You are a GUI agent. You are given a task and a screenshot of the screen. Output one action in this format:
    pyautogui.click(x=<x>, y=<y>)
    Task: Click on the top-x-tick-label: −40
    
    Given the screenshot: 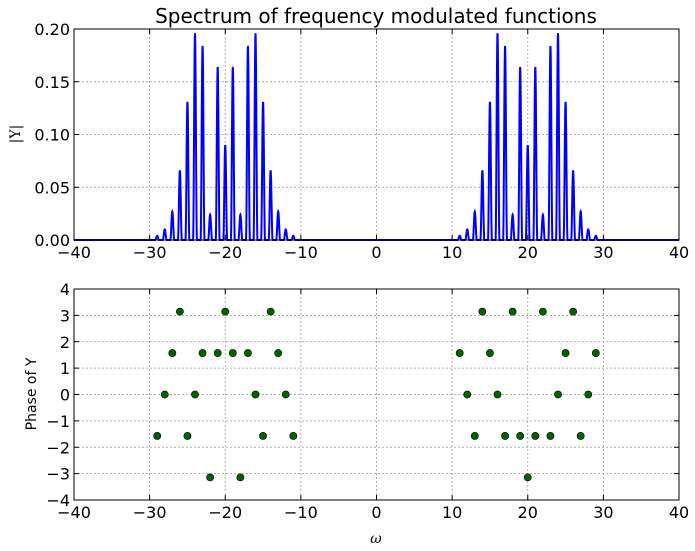 What is the action you would take?
    pyautogui.click(x=74, y=252)
    